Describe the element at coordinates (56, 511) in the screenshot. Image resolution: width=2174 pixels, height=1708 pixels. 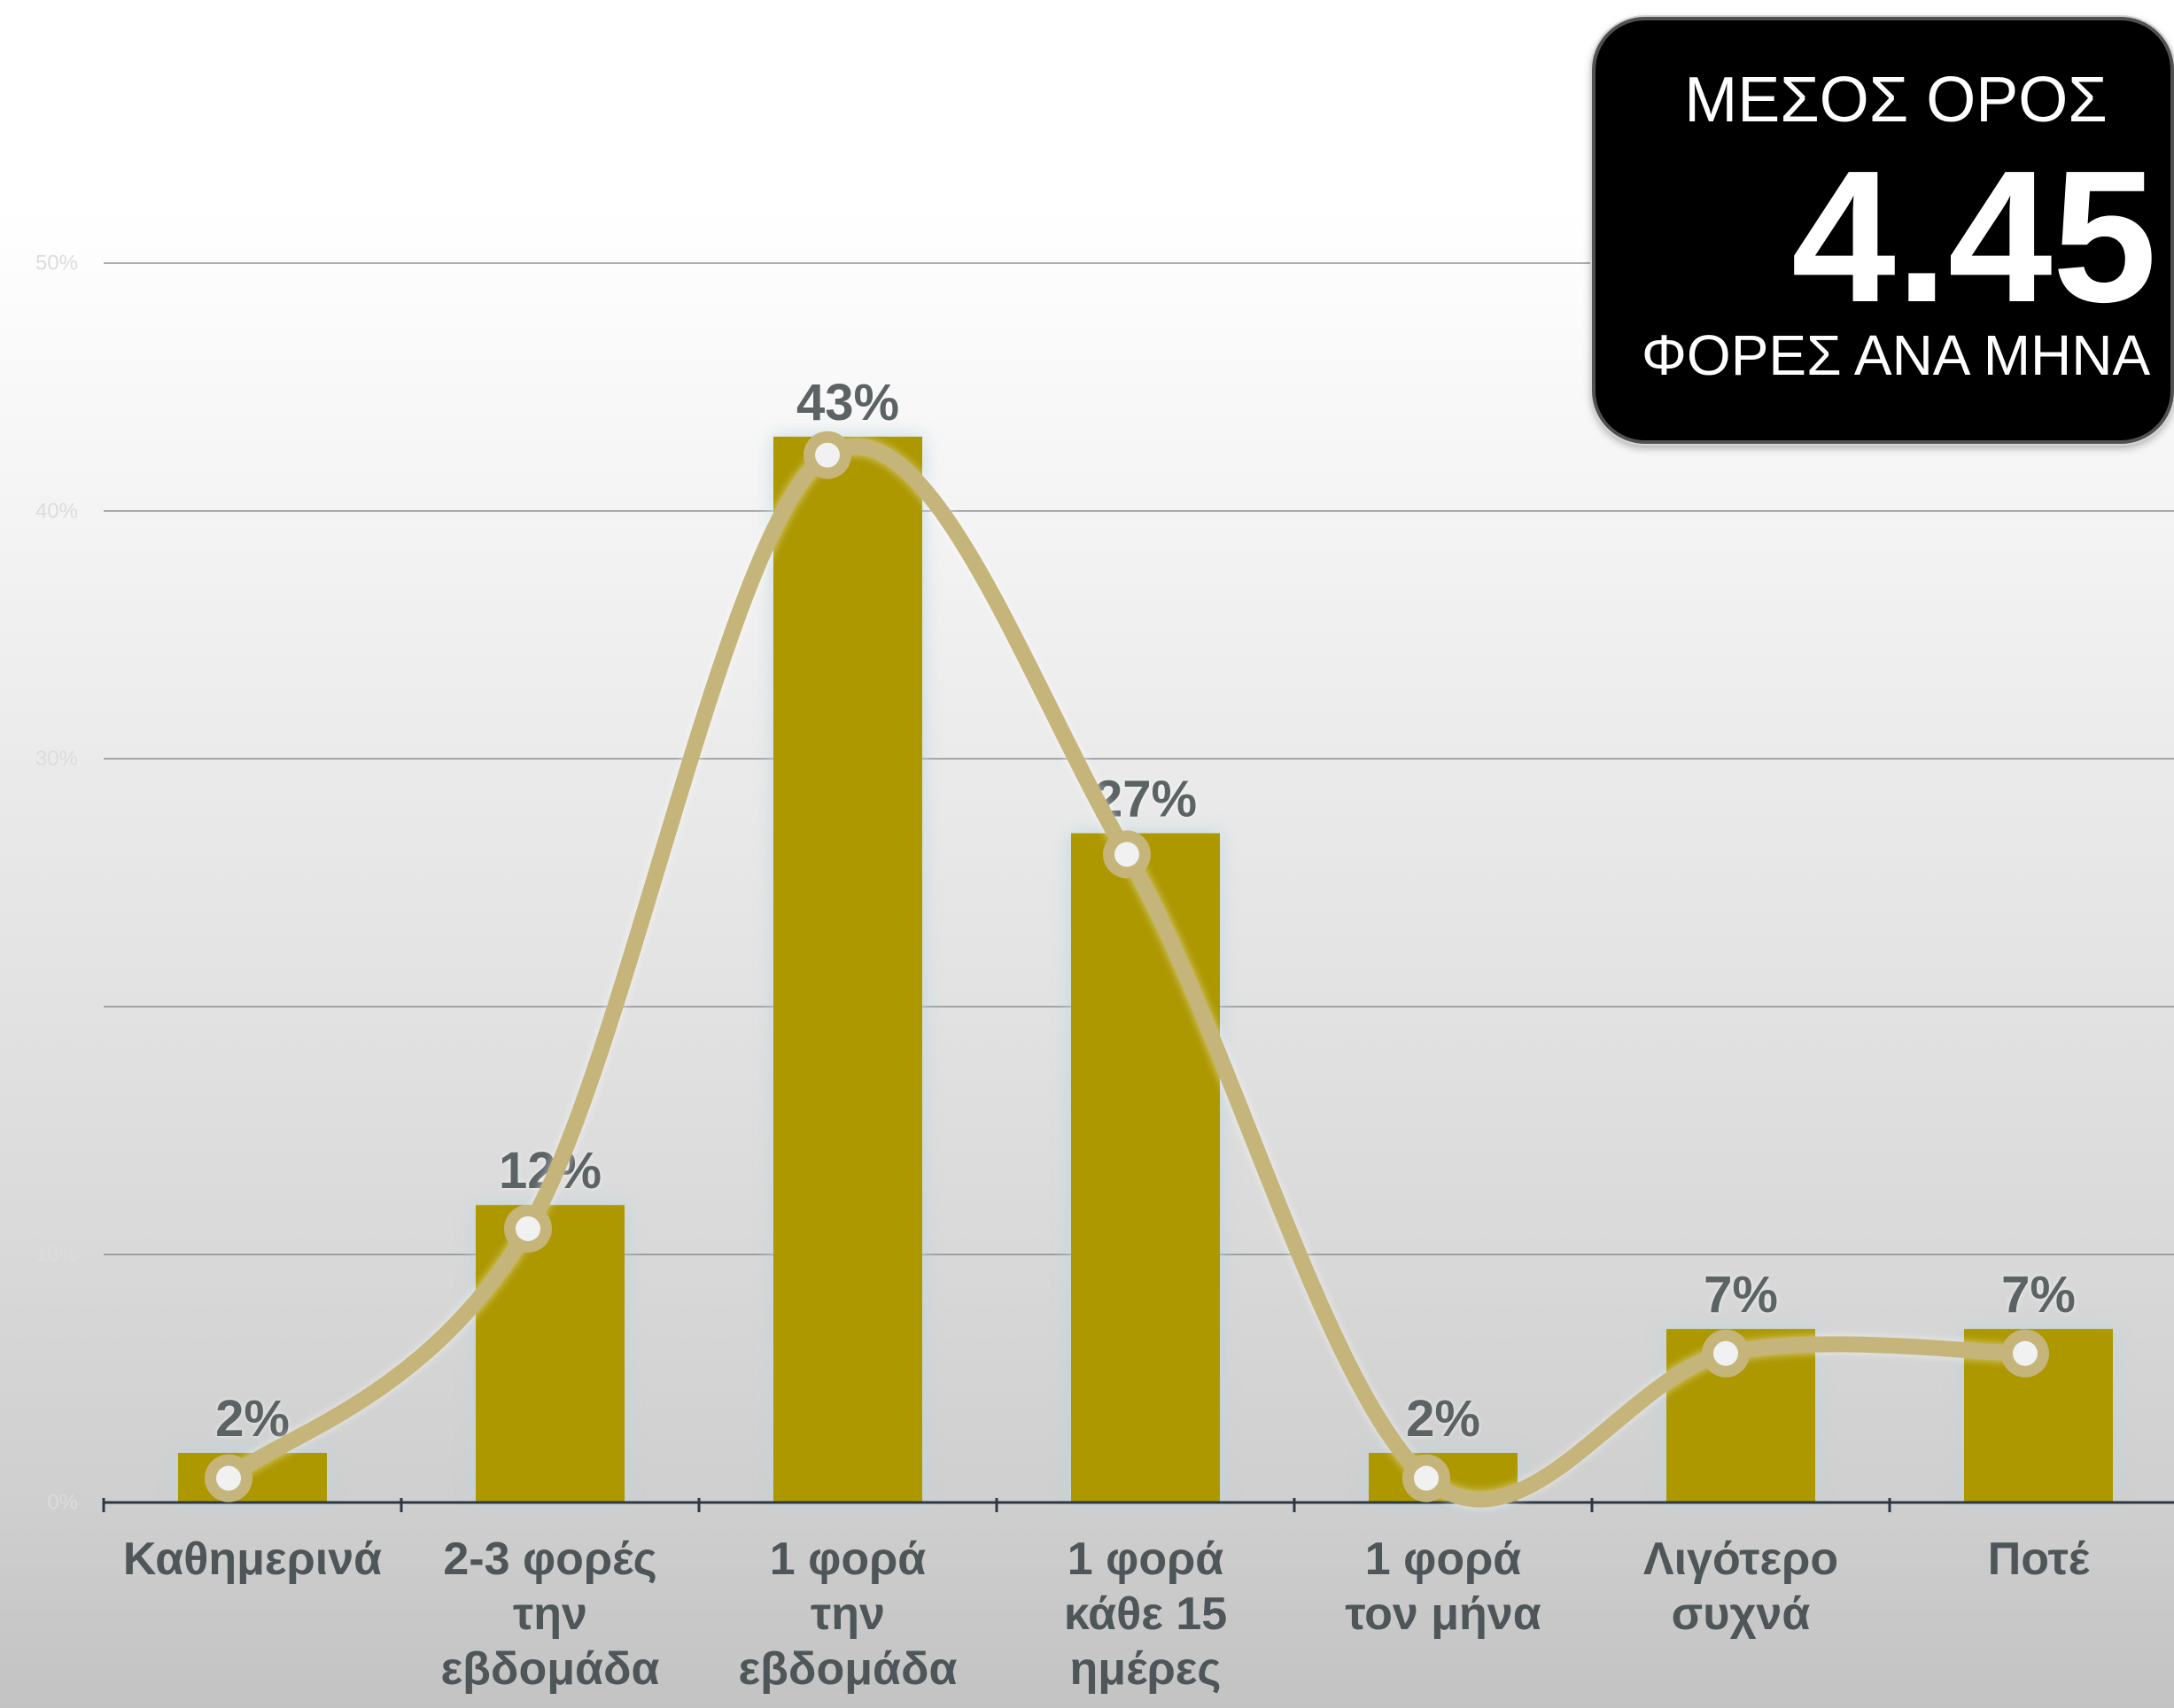
I see `y-tick-label-40: 40%` at that location.